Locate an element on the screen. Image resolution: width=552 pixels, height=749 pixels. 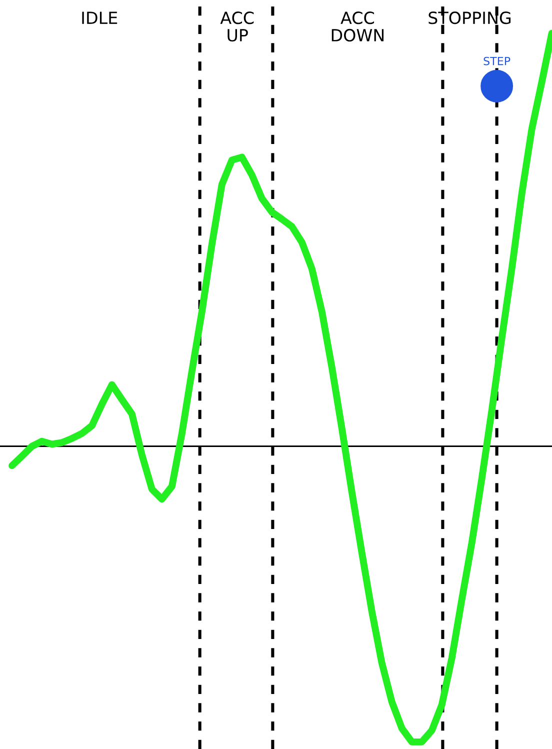
text: STOPPING is located at coordinates (469, 18).